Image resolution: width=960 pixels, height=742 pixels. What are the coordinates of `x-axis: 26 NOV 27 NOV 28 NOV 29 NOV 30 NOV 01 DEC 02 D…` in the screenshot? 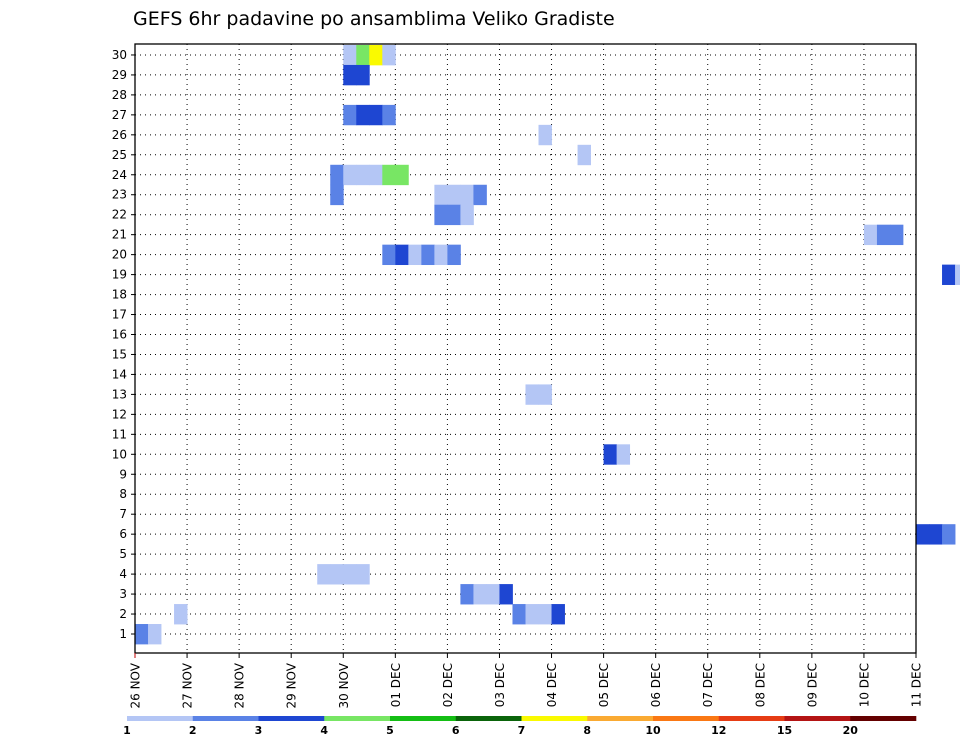 It's located at (526, 681).